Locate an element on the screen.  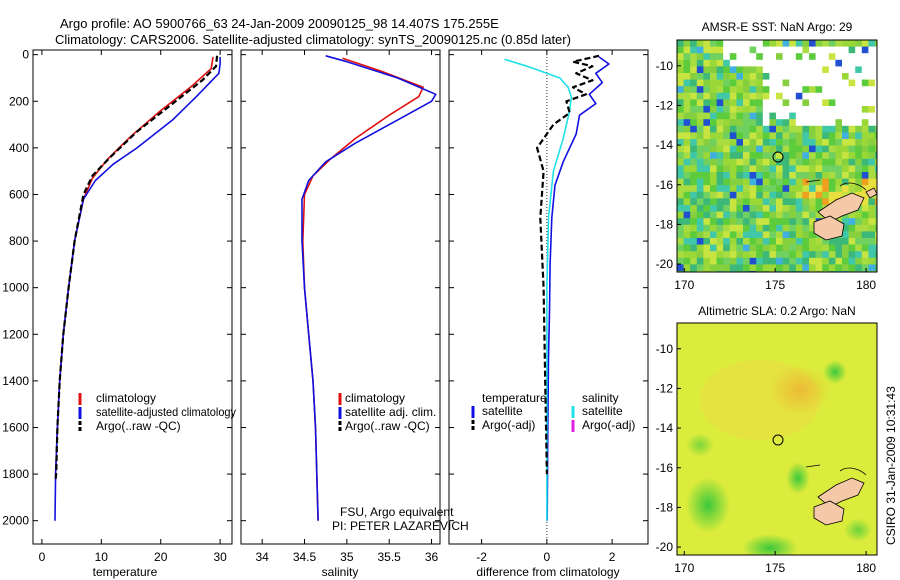
y-tick-label: 1400 is located at coordinates (15, 381).